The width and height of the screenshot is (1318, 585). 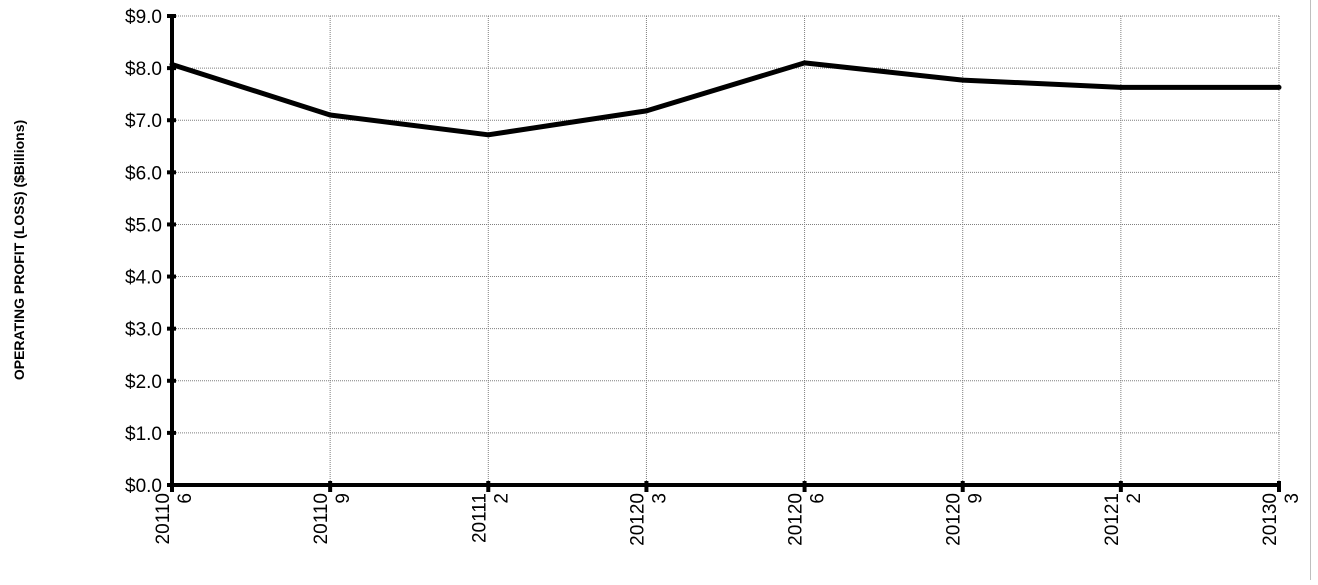 I want to click on y-tick-label: $6.0, so click(x=143, y=173).